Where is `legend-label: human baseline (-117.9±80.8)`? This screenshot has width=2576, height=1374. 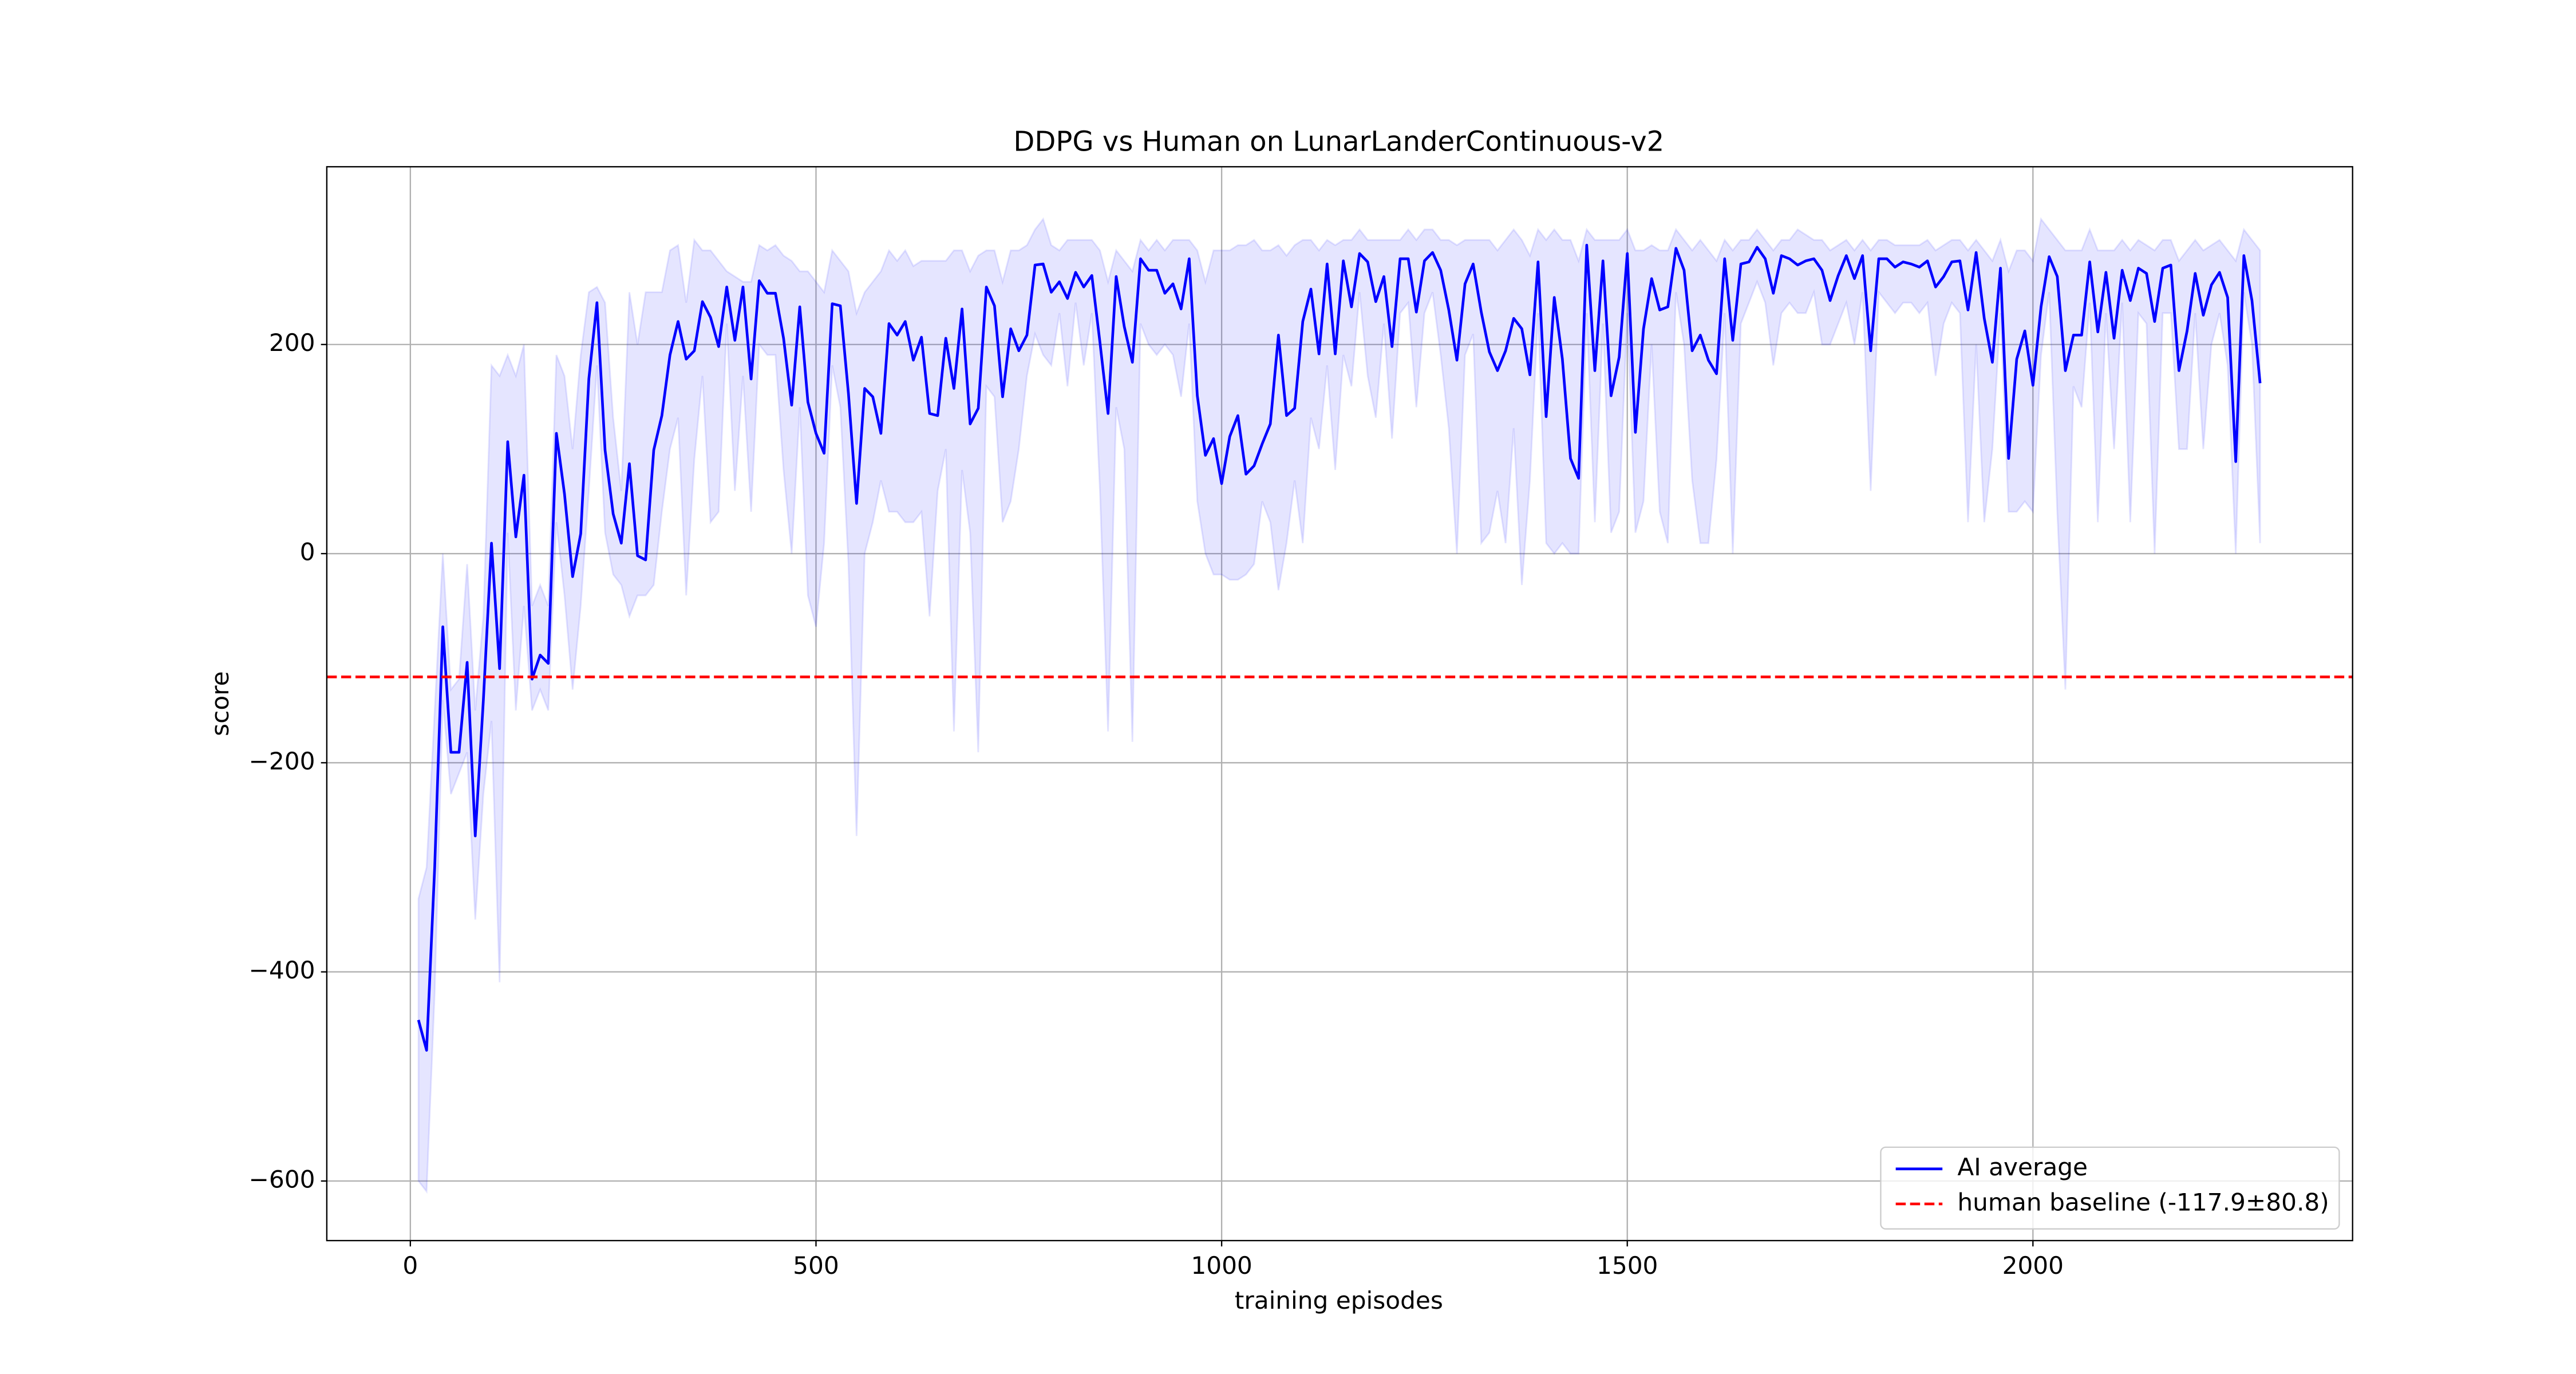
legend-label: human baseline (-117.9±80.8) is located at coordinates (2143, 1202).